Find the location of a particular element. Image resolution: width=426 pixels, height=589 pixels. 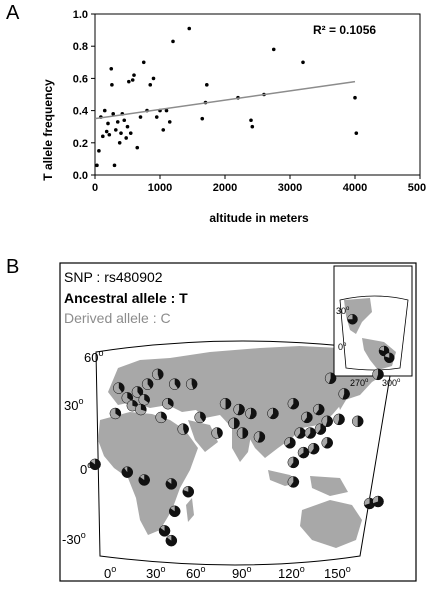

inset-tick-labels: 30o 0o 270o 300o is located at coordinates (368, 347).